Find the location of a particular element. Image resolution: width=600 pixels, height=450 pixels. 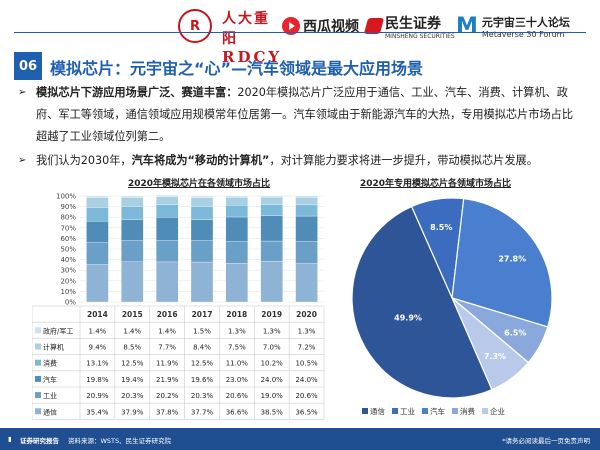

data-label: 24.0% is located at coordinates (272, 380).